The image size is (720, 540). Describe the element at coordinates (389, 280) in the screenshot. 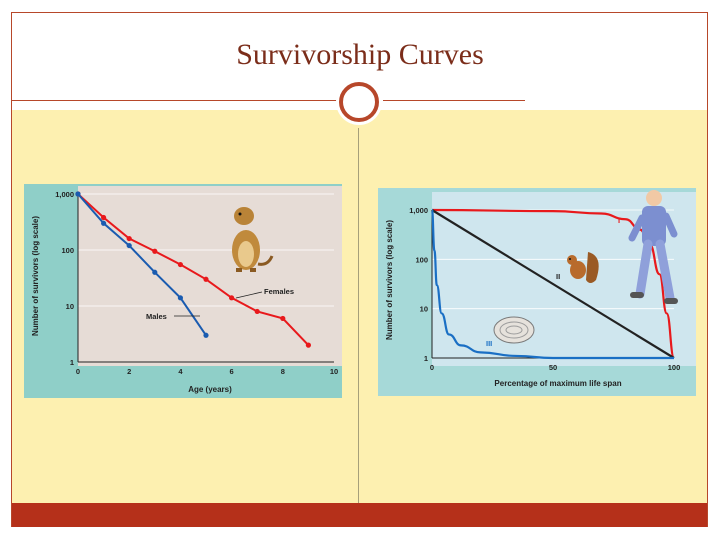

I see `right-y-axis-label: Number of survivors (log scale)` at that location.